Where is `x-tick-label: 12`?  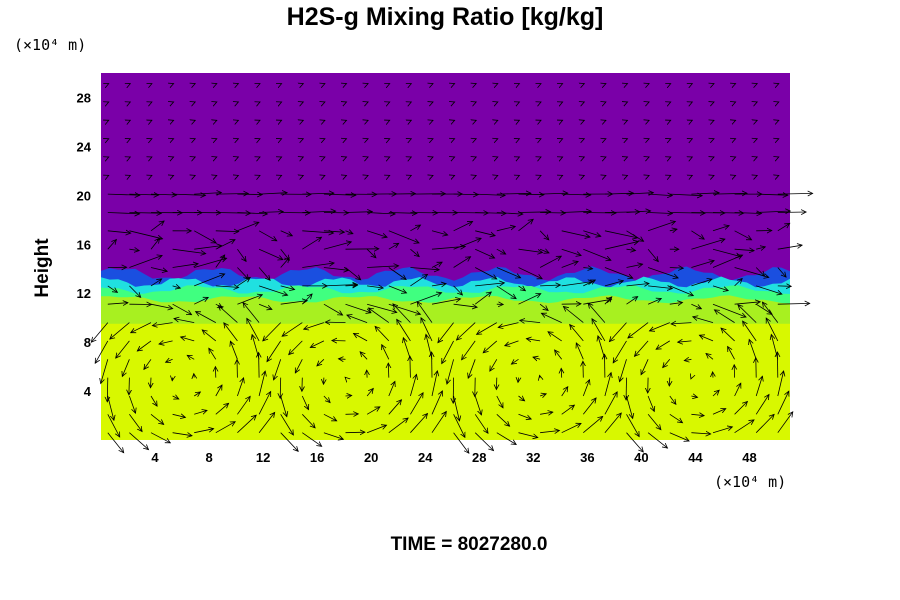
x-tick-label: 12 is located at coordinates (263, 457).